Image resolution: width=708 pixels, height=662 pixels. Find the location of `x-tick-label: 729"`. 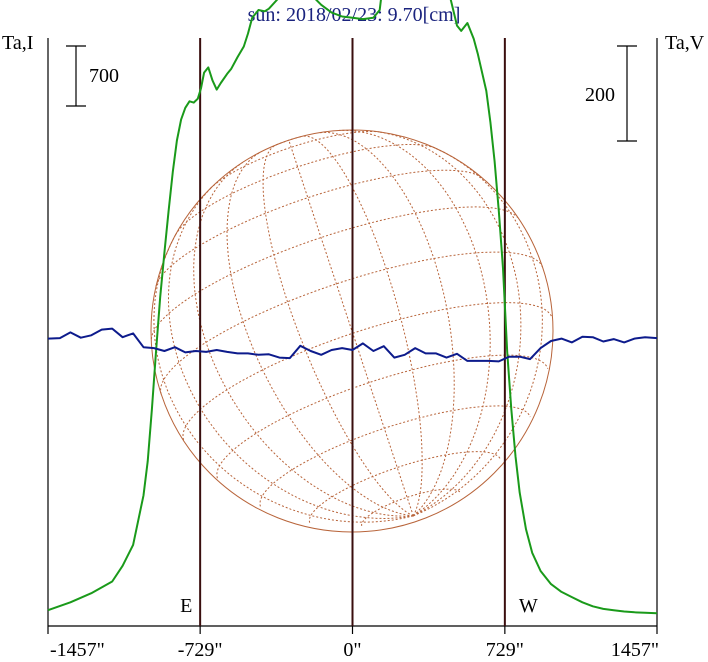

x-tick-label: 729" is located at coordinates (505, 650).